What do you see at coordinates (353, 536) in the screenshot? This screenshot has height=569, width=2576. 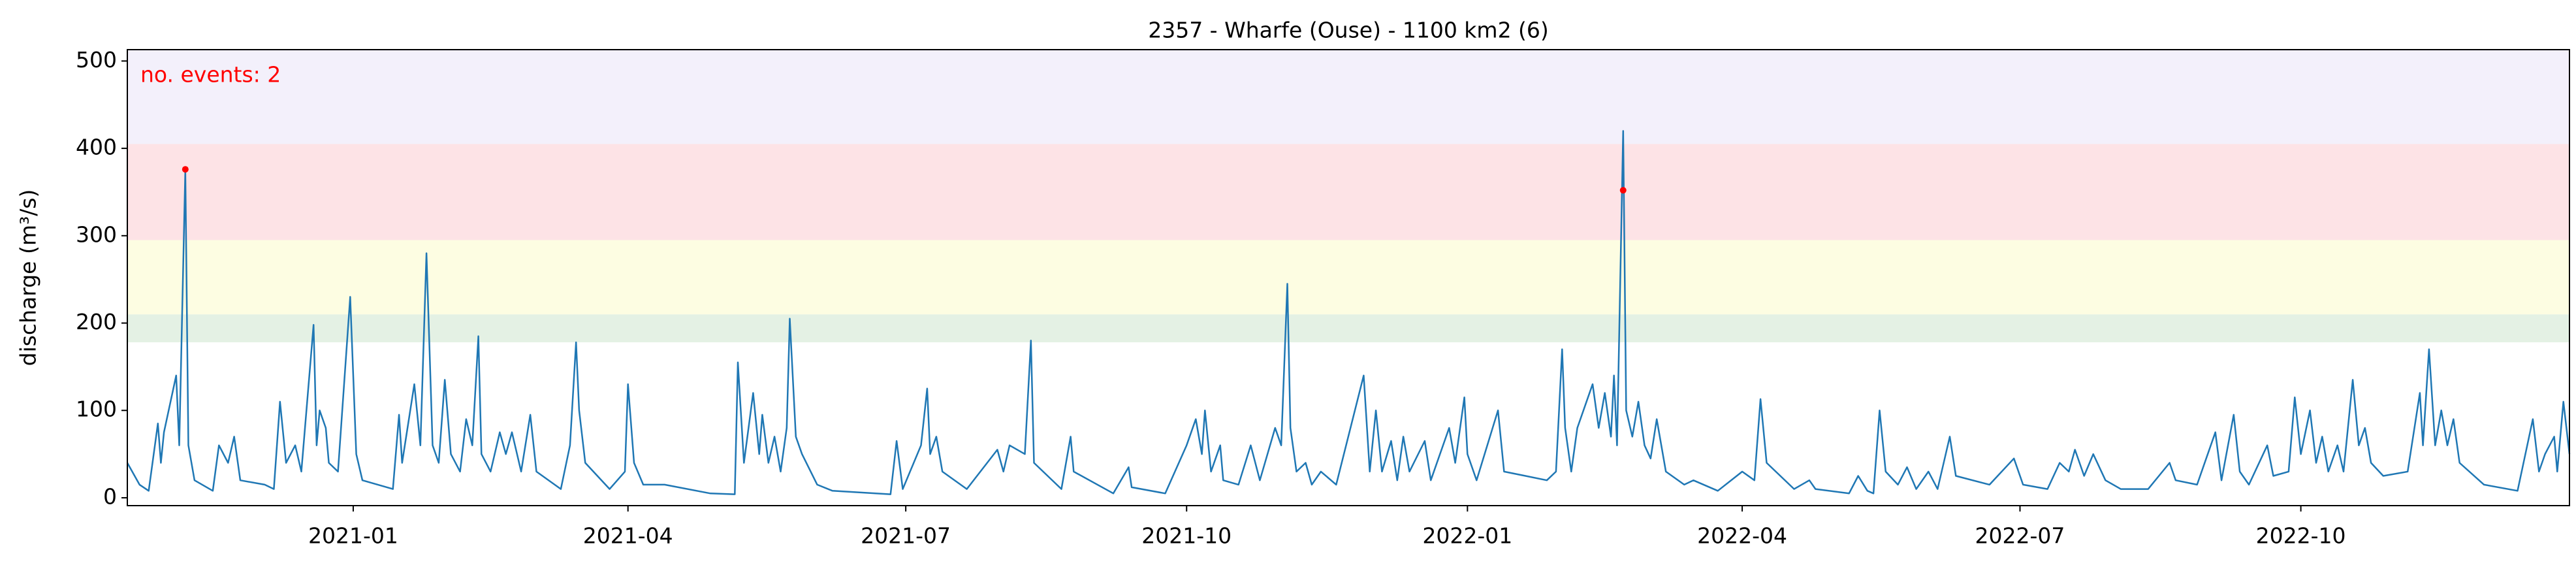 I see `x-tick-label: 2021-01` at bounding box center [353, 536].